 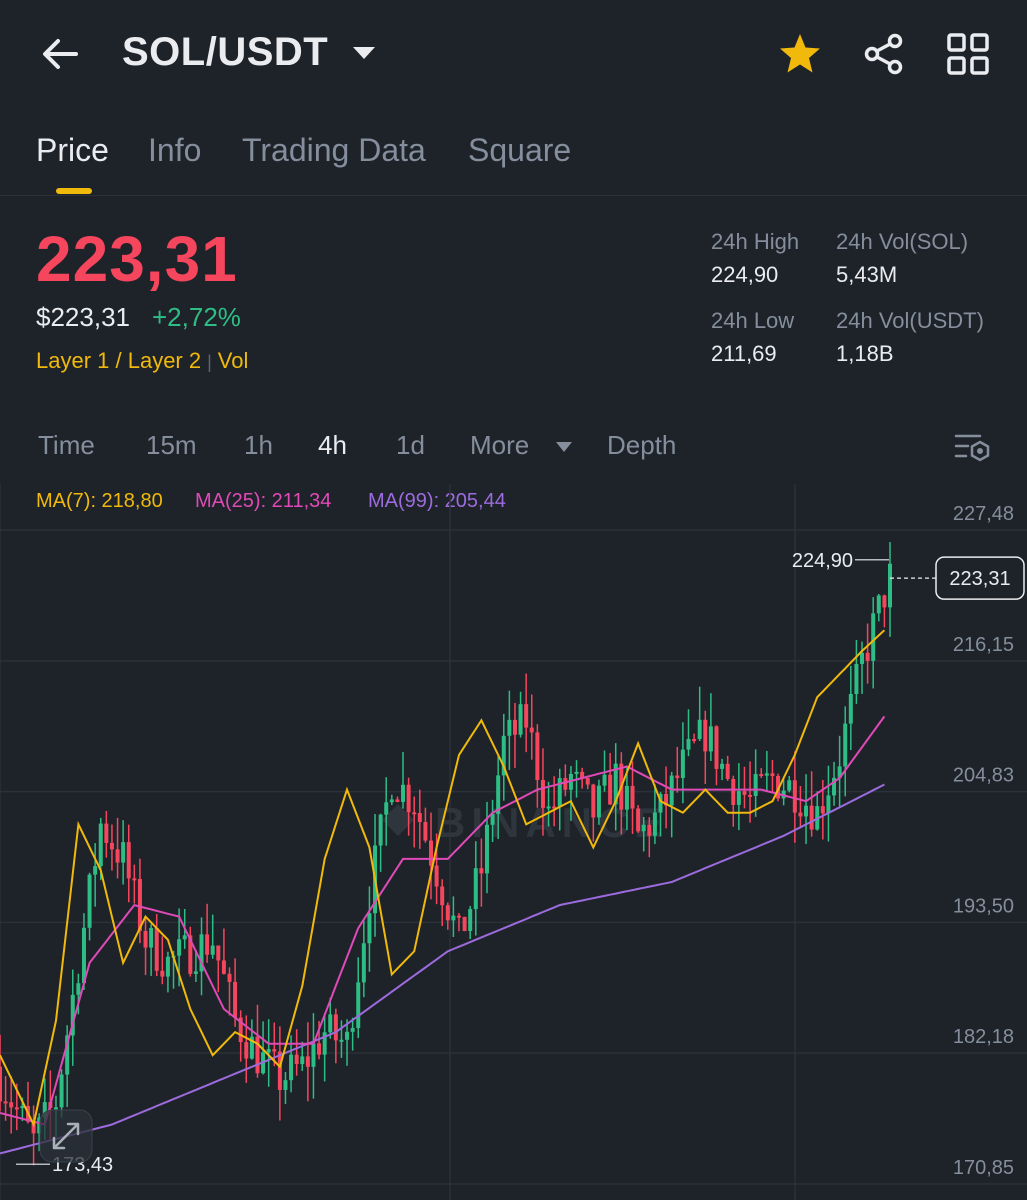 I want to click on price-change: +2,72%, so click(x=196, y=317).